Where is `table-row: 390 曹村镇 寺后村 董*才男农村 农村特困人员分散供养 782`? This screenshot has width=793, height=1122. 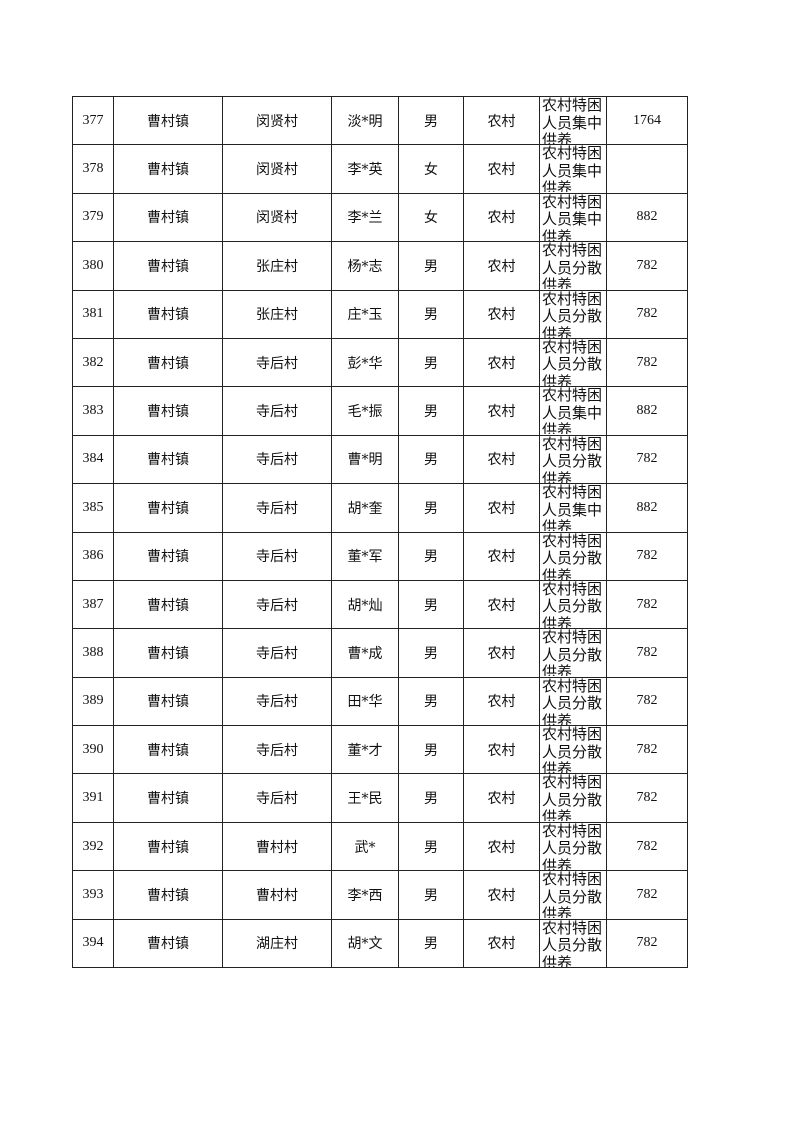 table-row: 390 曹村镇 寺后村 董*才男农村 农村特困人员分散供养 782 is located at coordinates (380, 750).